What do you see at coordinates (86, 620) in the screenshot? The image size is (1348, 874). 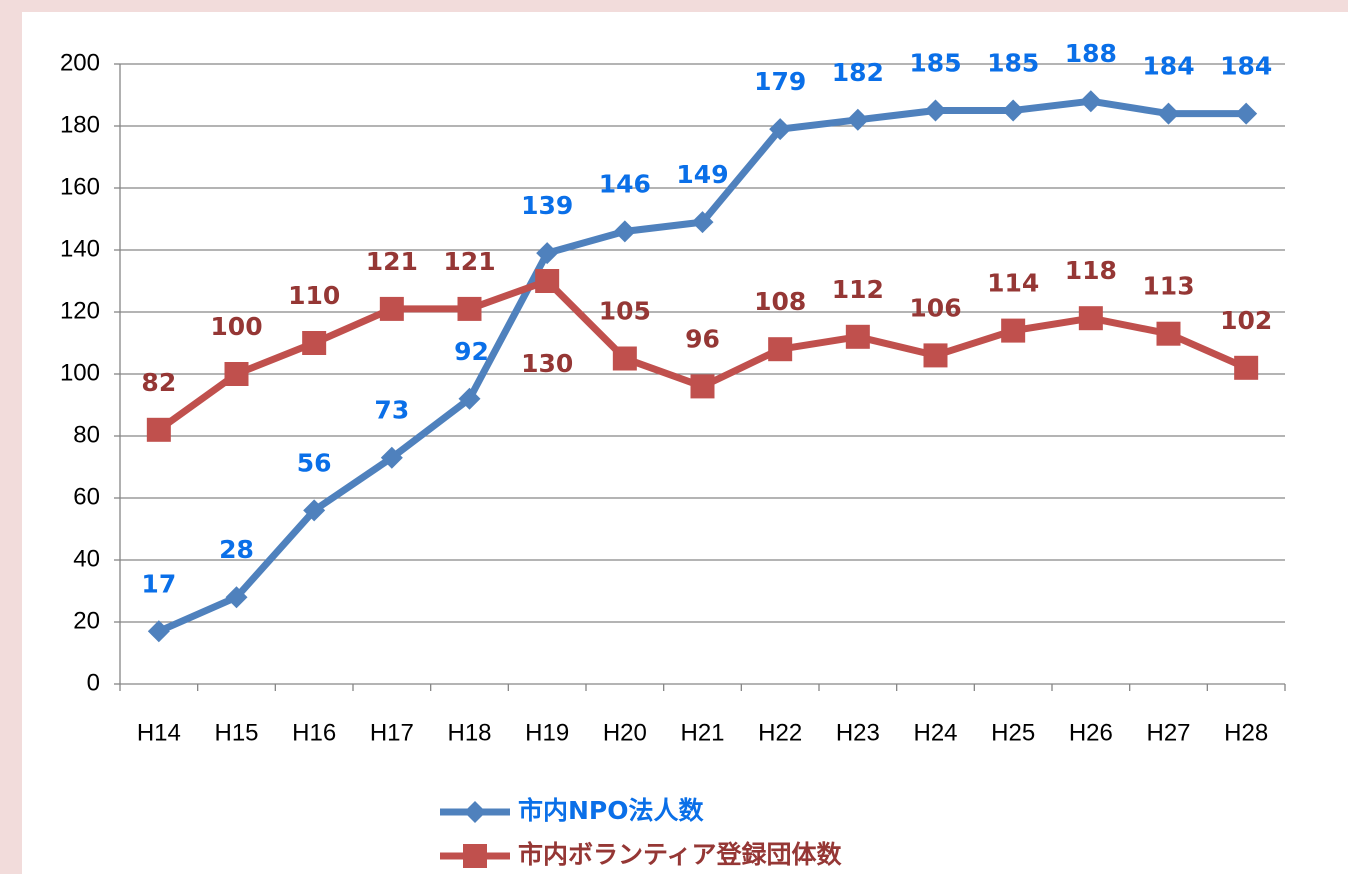 I see `y-tick-label: 20` at bounding box center [86, 620].